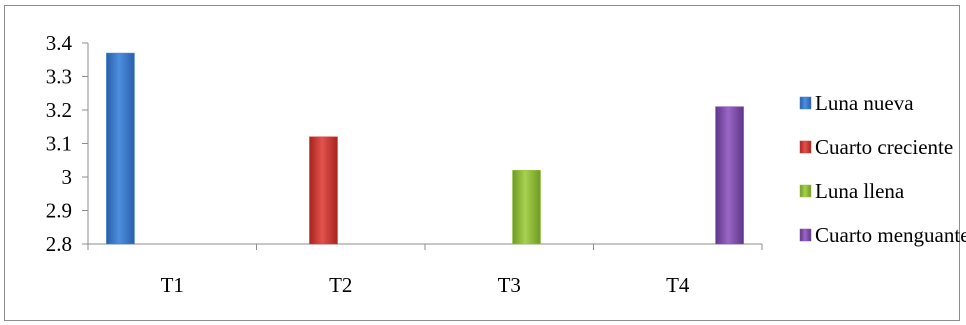 This screenshot has width=966, height=325. What do you see at coordinates (172, 285) in the screenshot?
I see `x-tick-label: T1` at bounding box center [172, 285].